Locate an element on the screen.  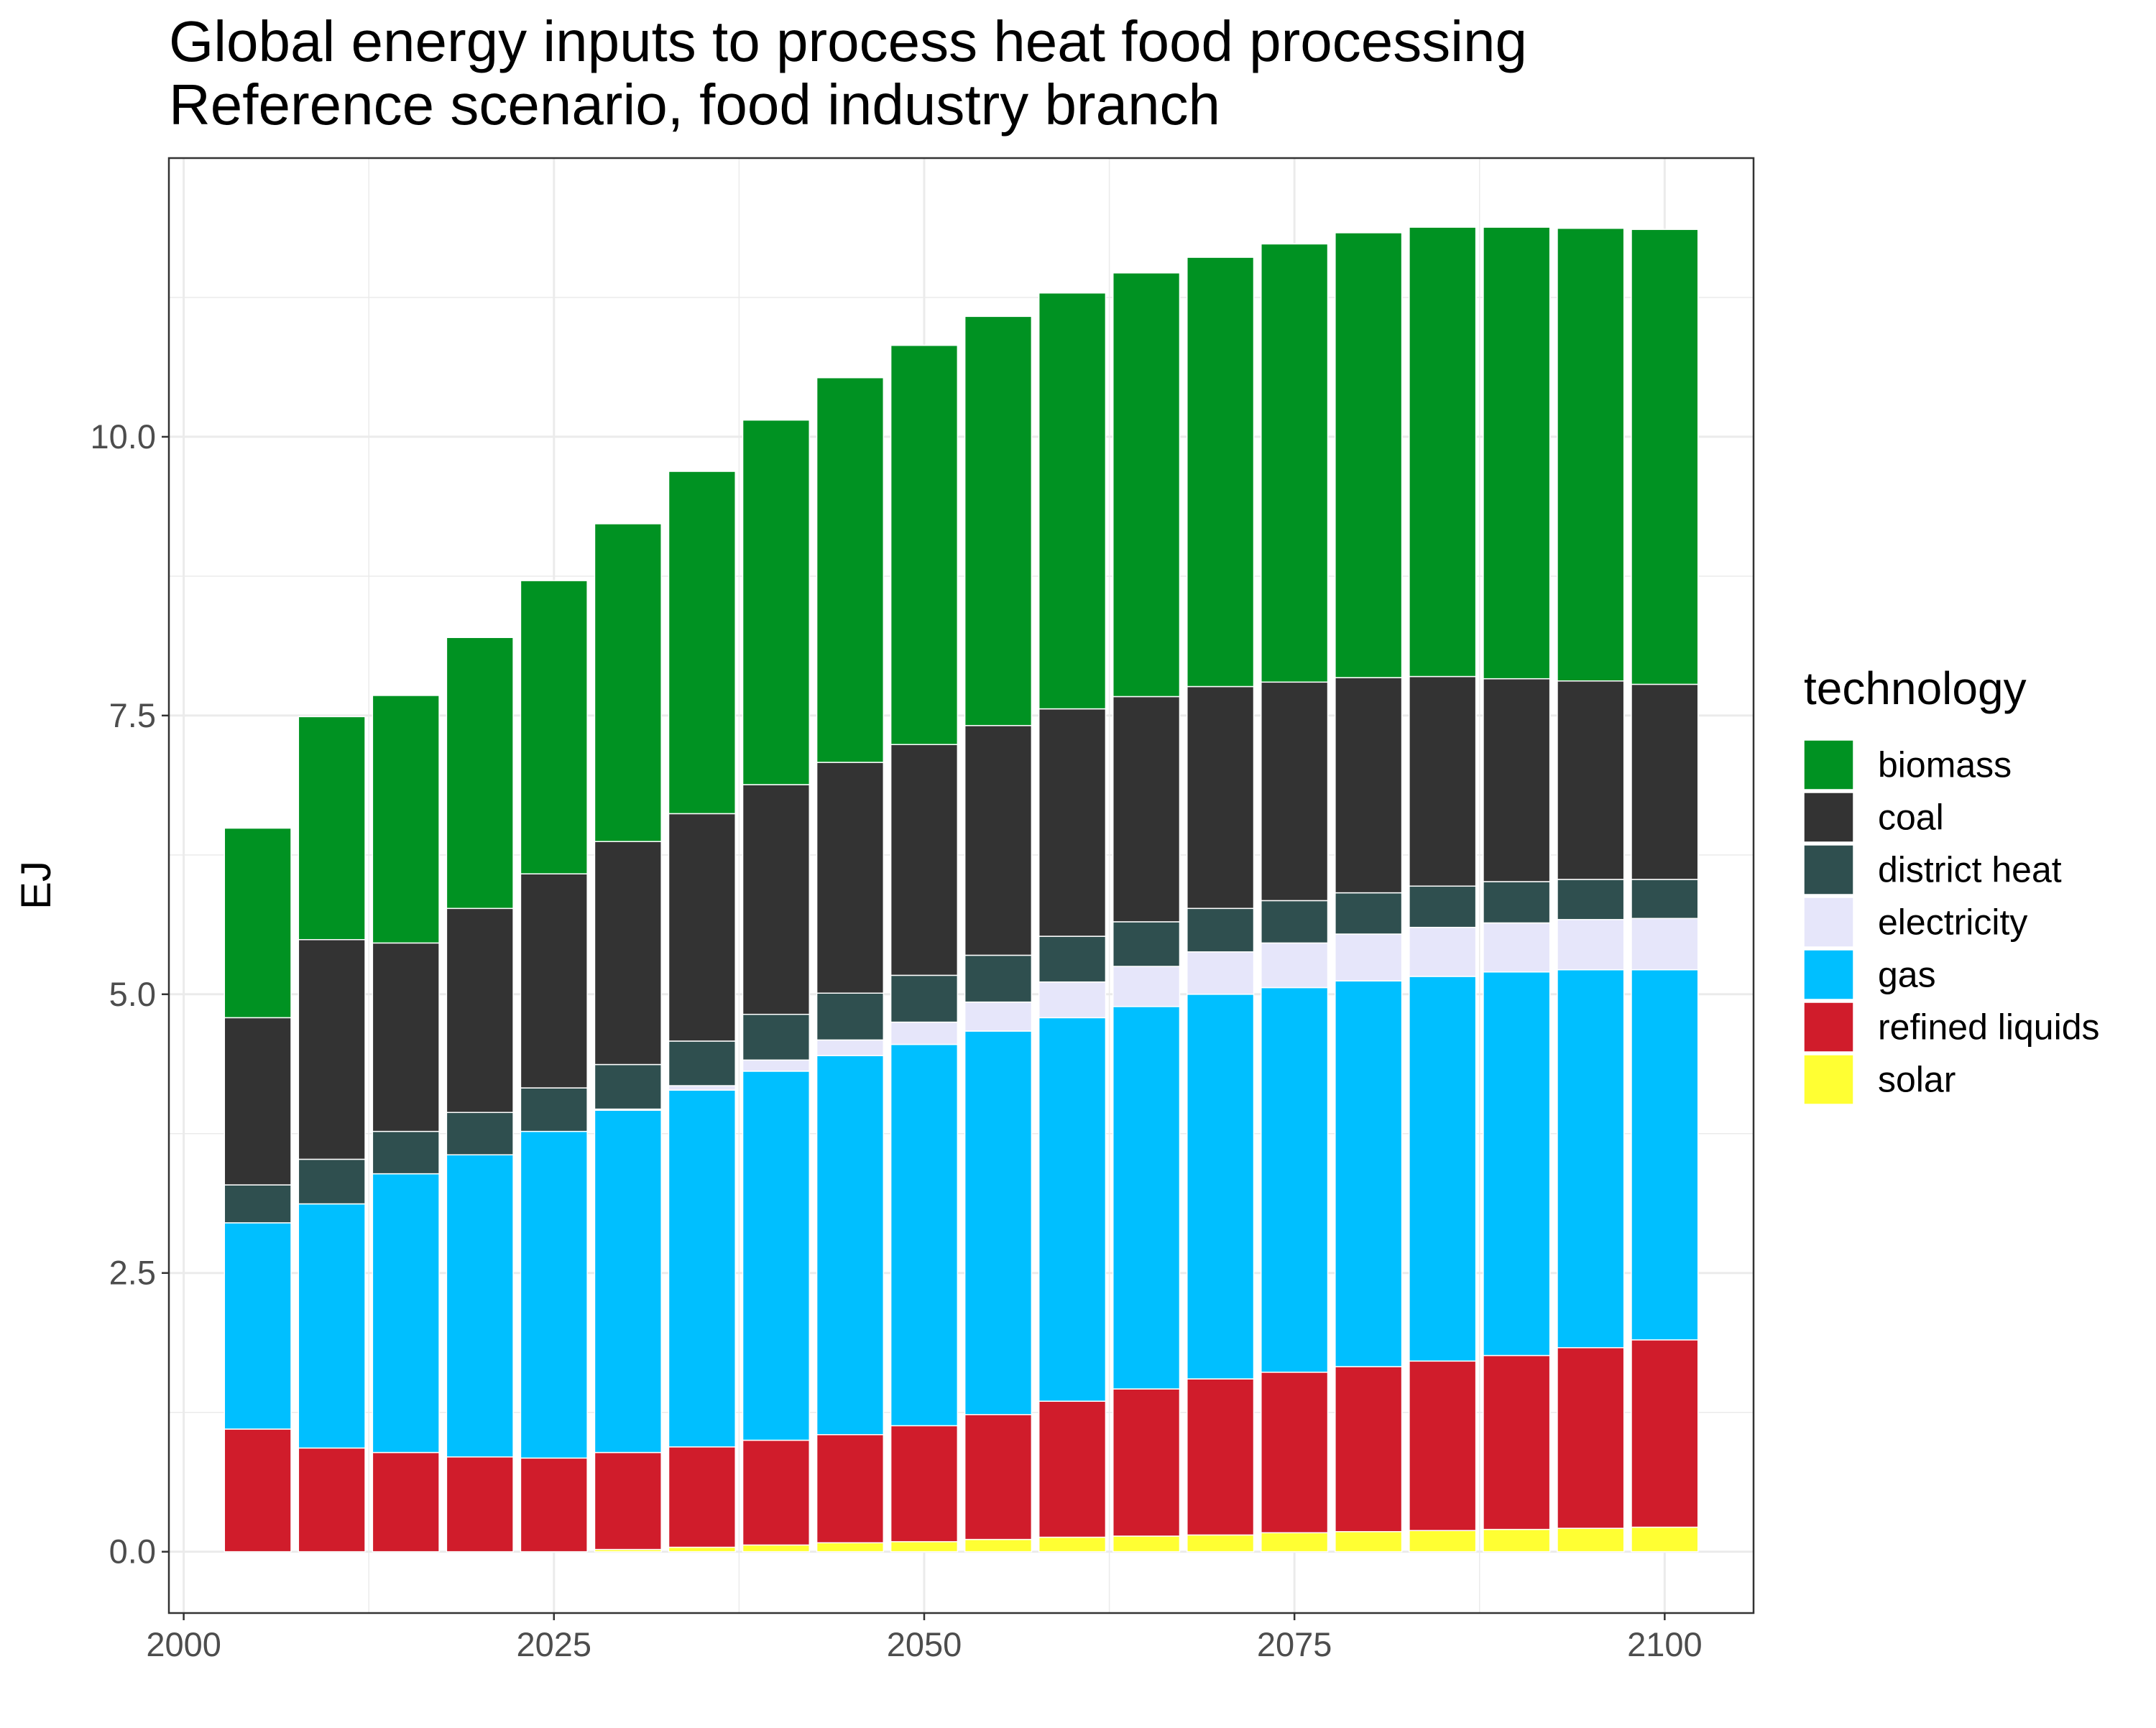
legend-label-district-heat: district heat is located at coordinates (1970, 870).